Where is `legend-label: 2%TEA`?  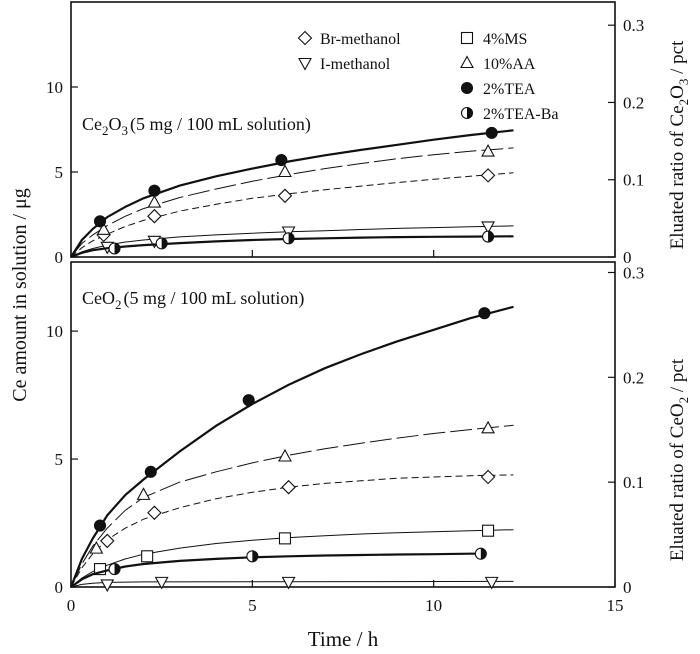
legend-label: 2%TEA is located at coordinates (509, 89).